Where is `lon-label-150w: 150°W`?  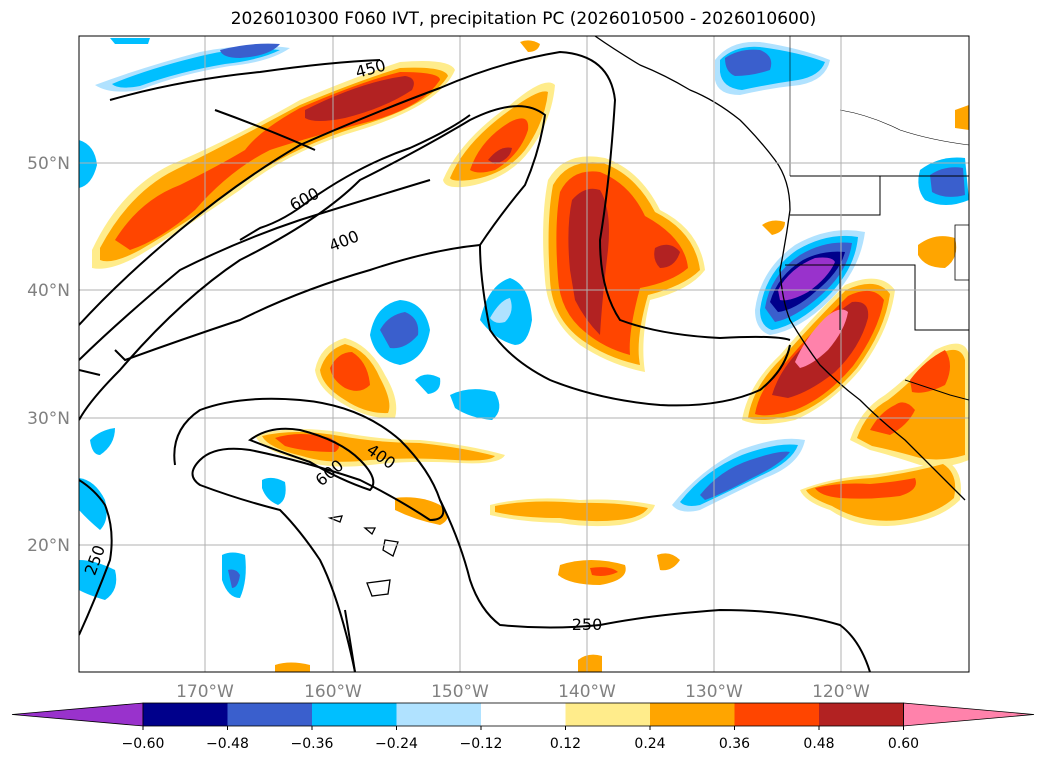
lon-label-150w: 150°W is located at coordinates (460, 692).